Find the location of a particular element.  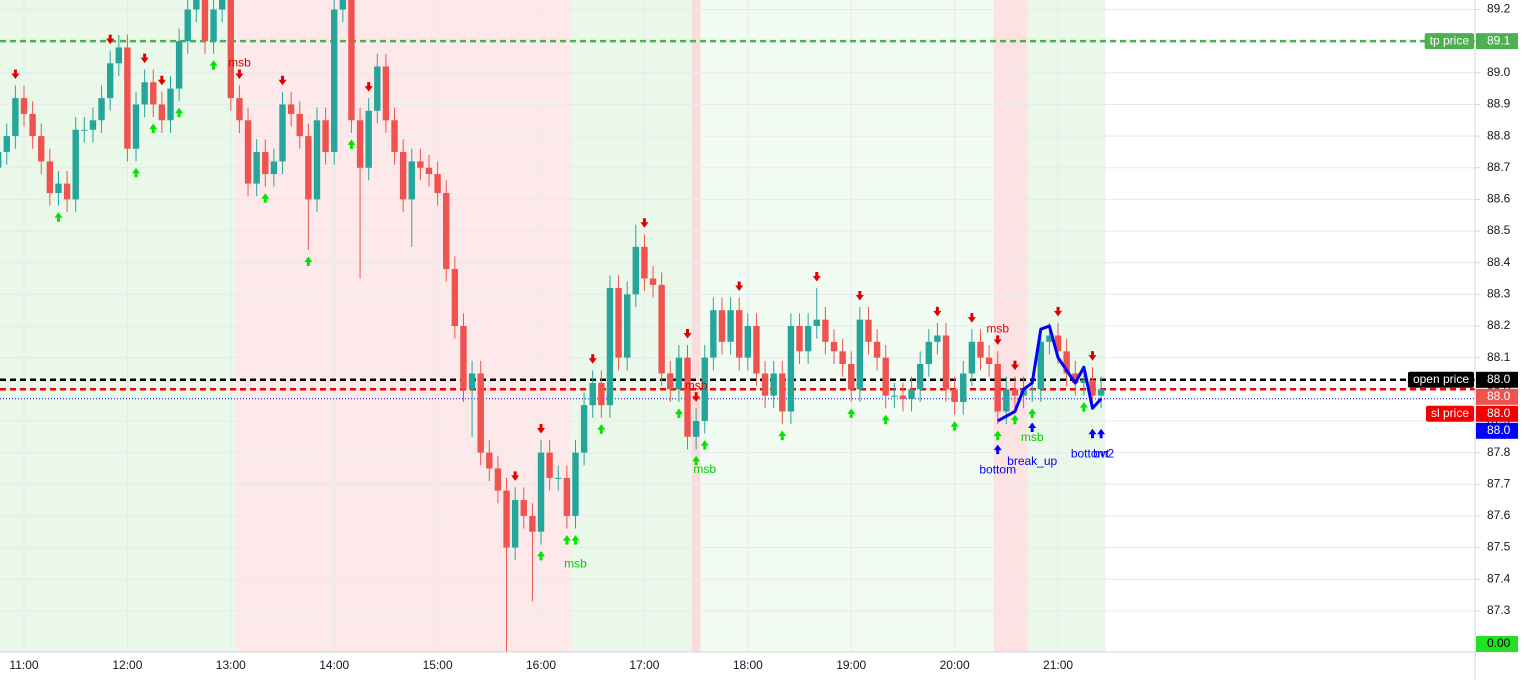

indicator-label-box is located at coordinates (1497, 644).